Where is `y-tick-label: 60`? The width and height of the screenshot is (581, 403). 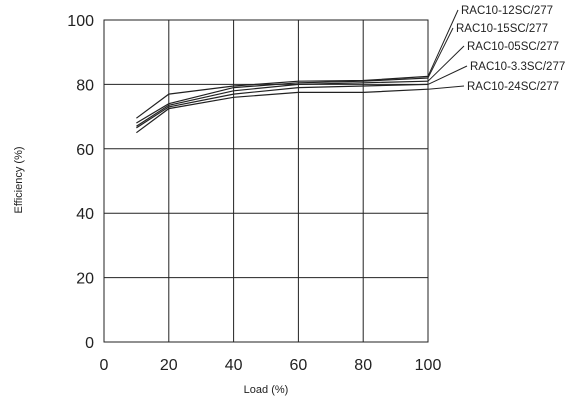 y-tick-label: 60 is located at coordinates (85, 150).